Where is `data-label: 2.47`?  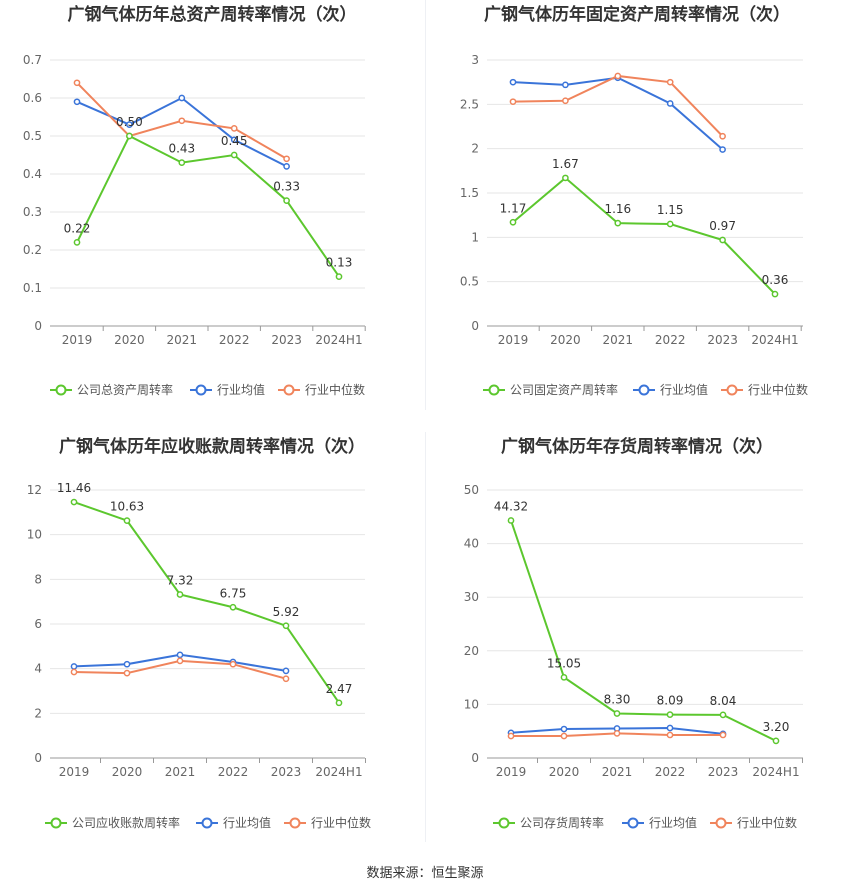 data-label: 2.47 is located at coordinates (339, 689).